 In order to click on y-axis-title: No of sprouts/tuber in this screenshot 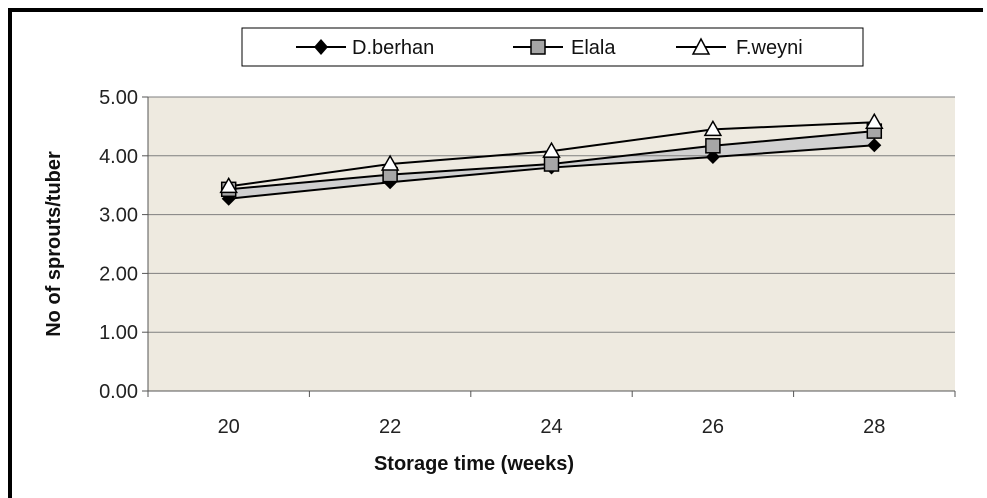, I will do `click(54, 244)`.